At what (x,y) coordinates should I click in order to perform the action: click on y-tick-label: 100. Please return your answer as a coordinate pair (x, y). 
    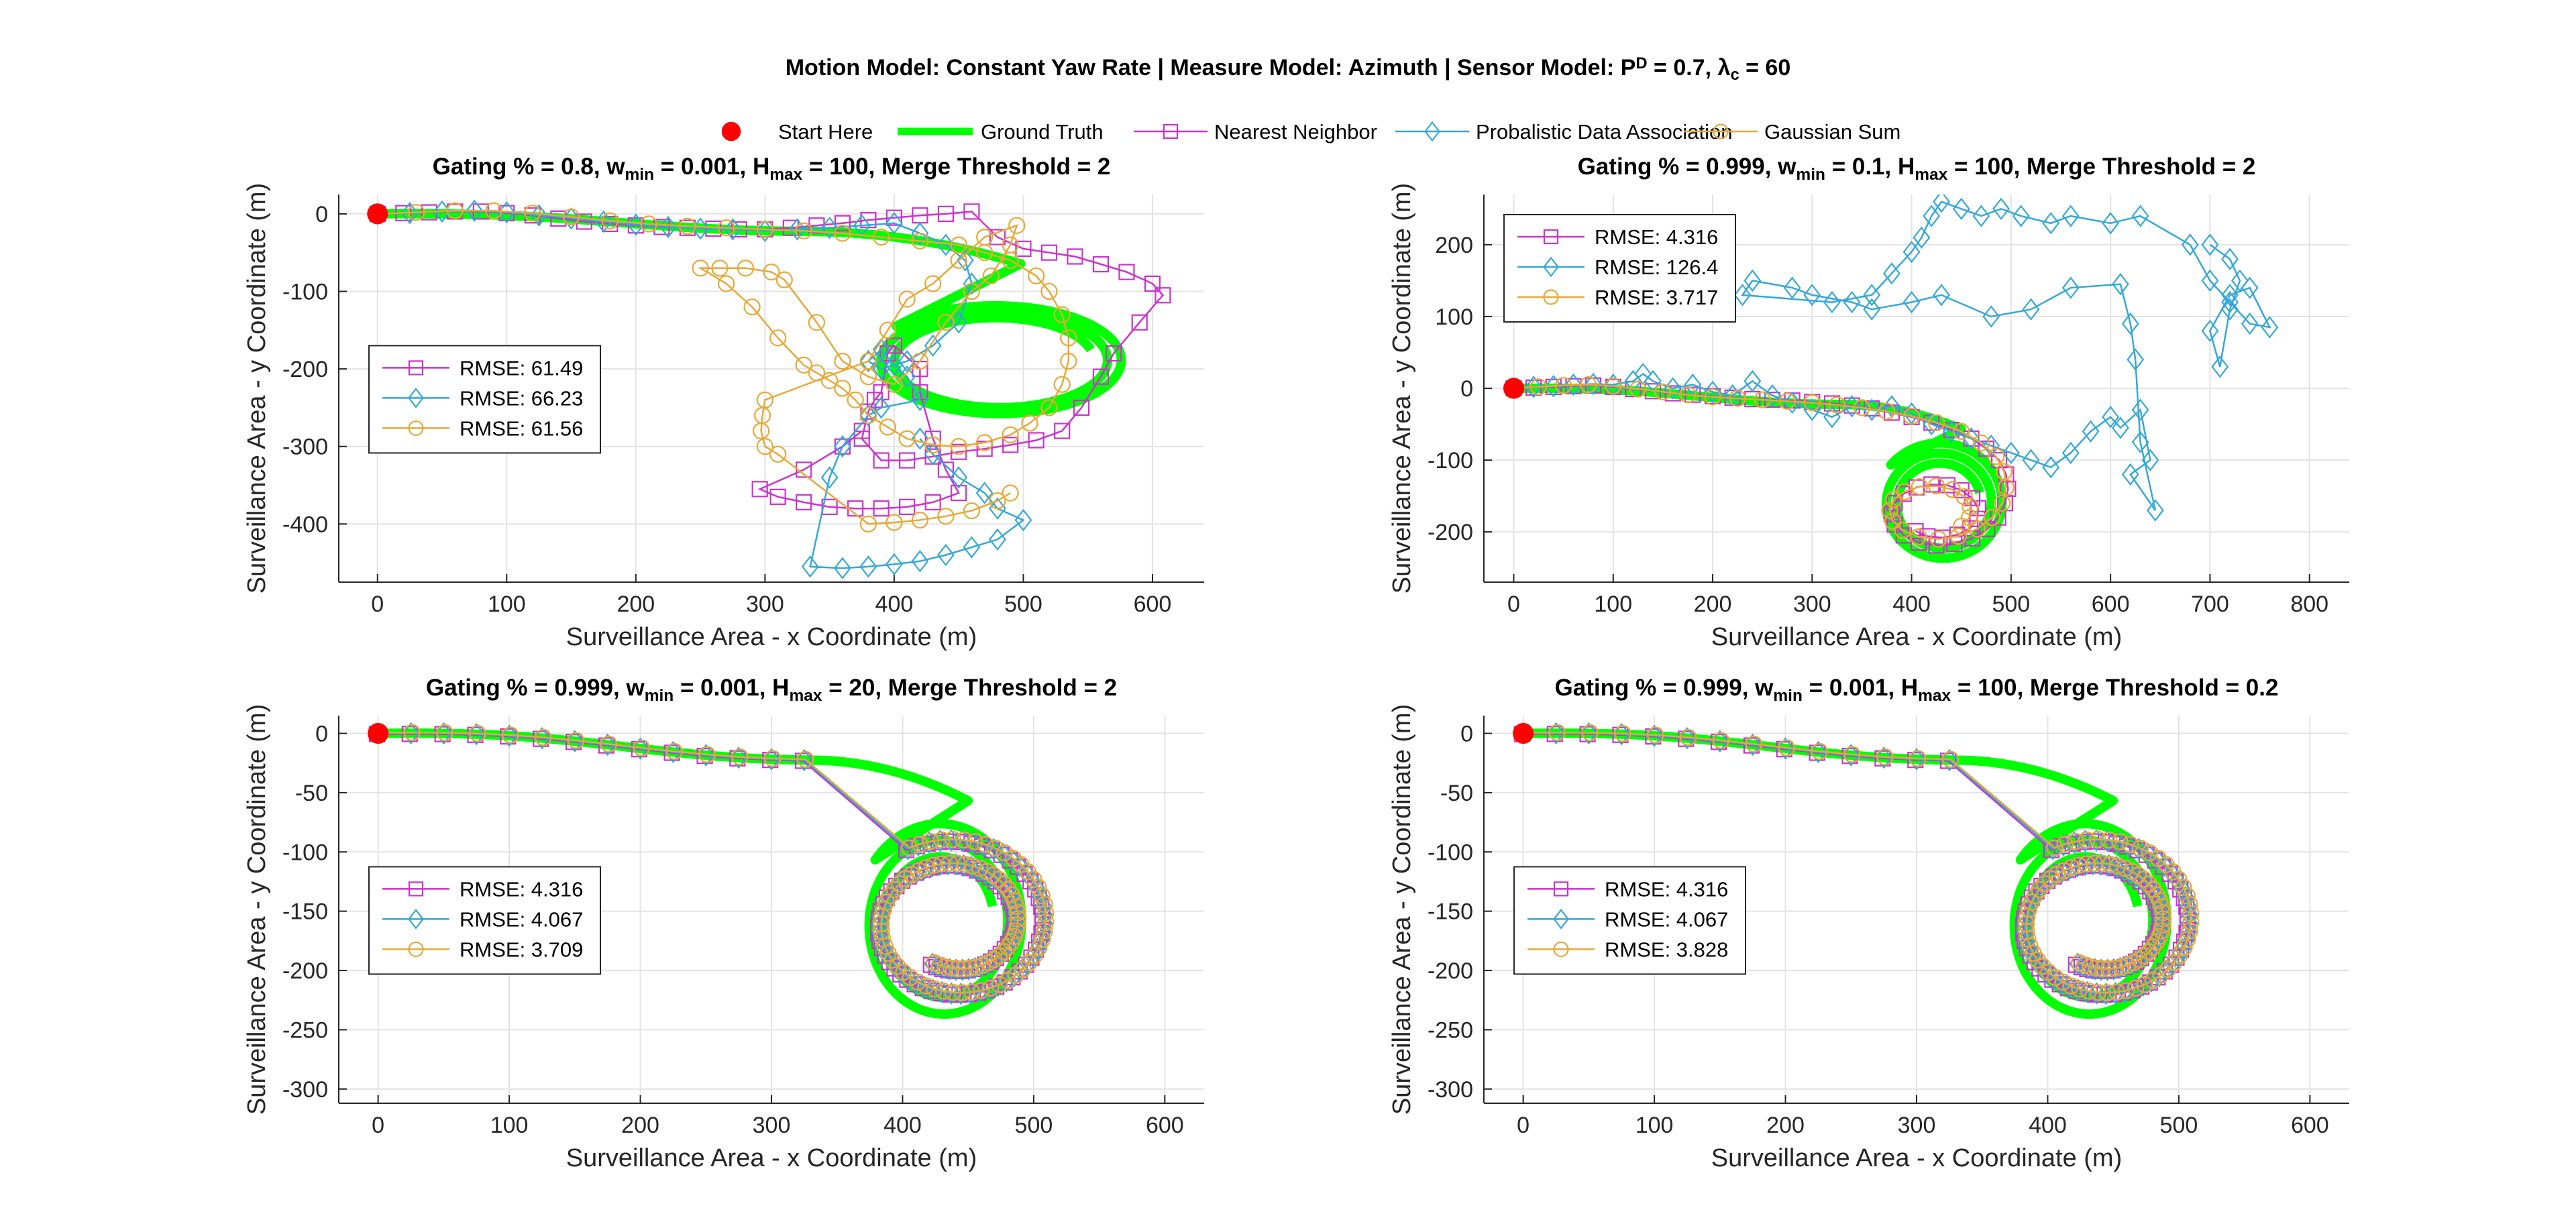
    Looking at the image, I should click on (1454, 317).